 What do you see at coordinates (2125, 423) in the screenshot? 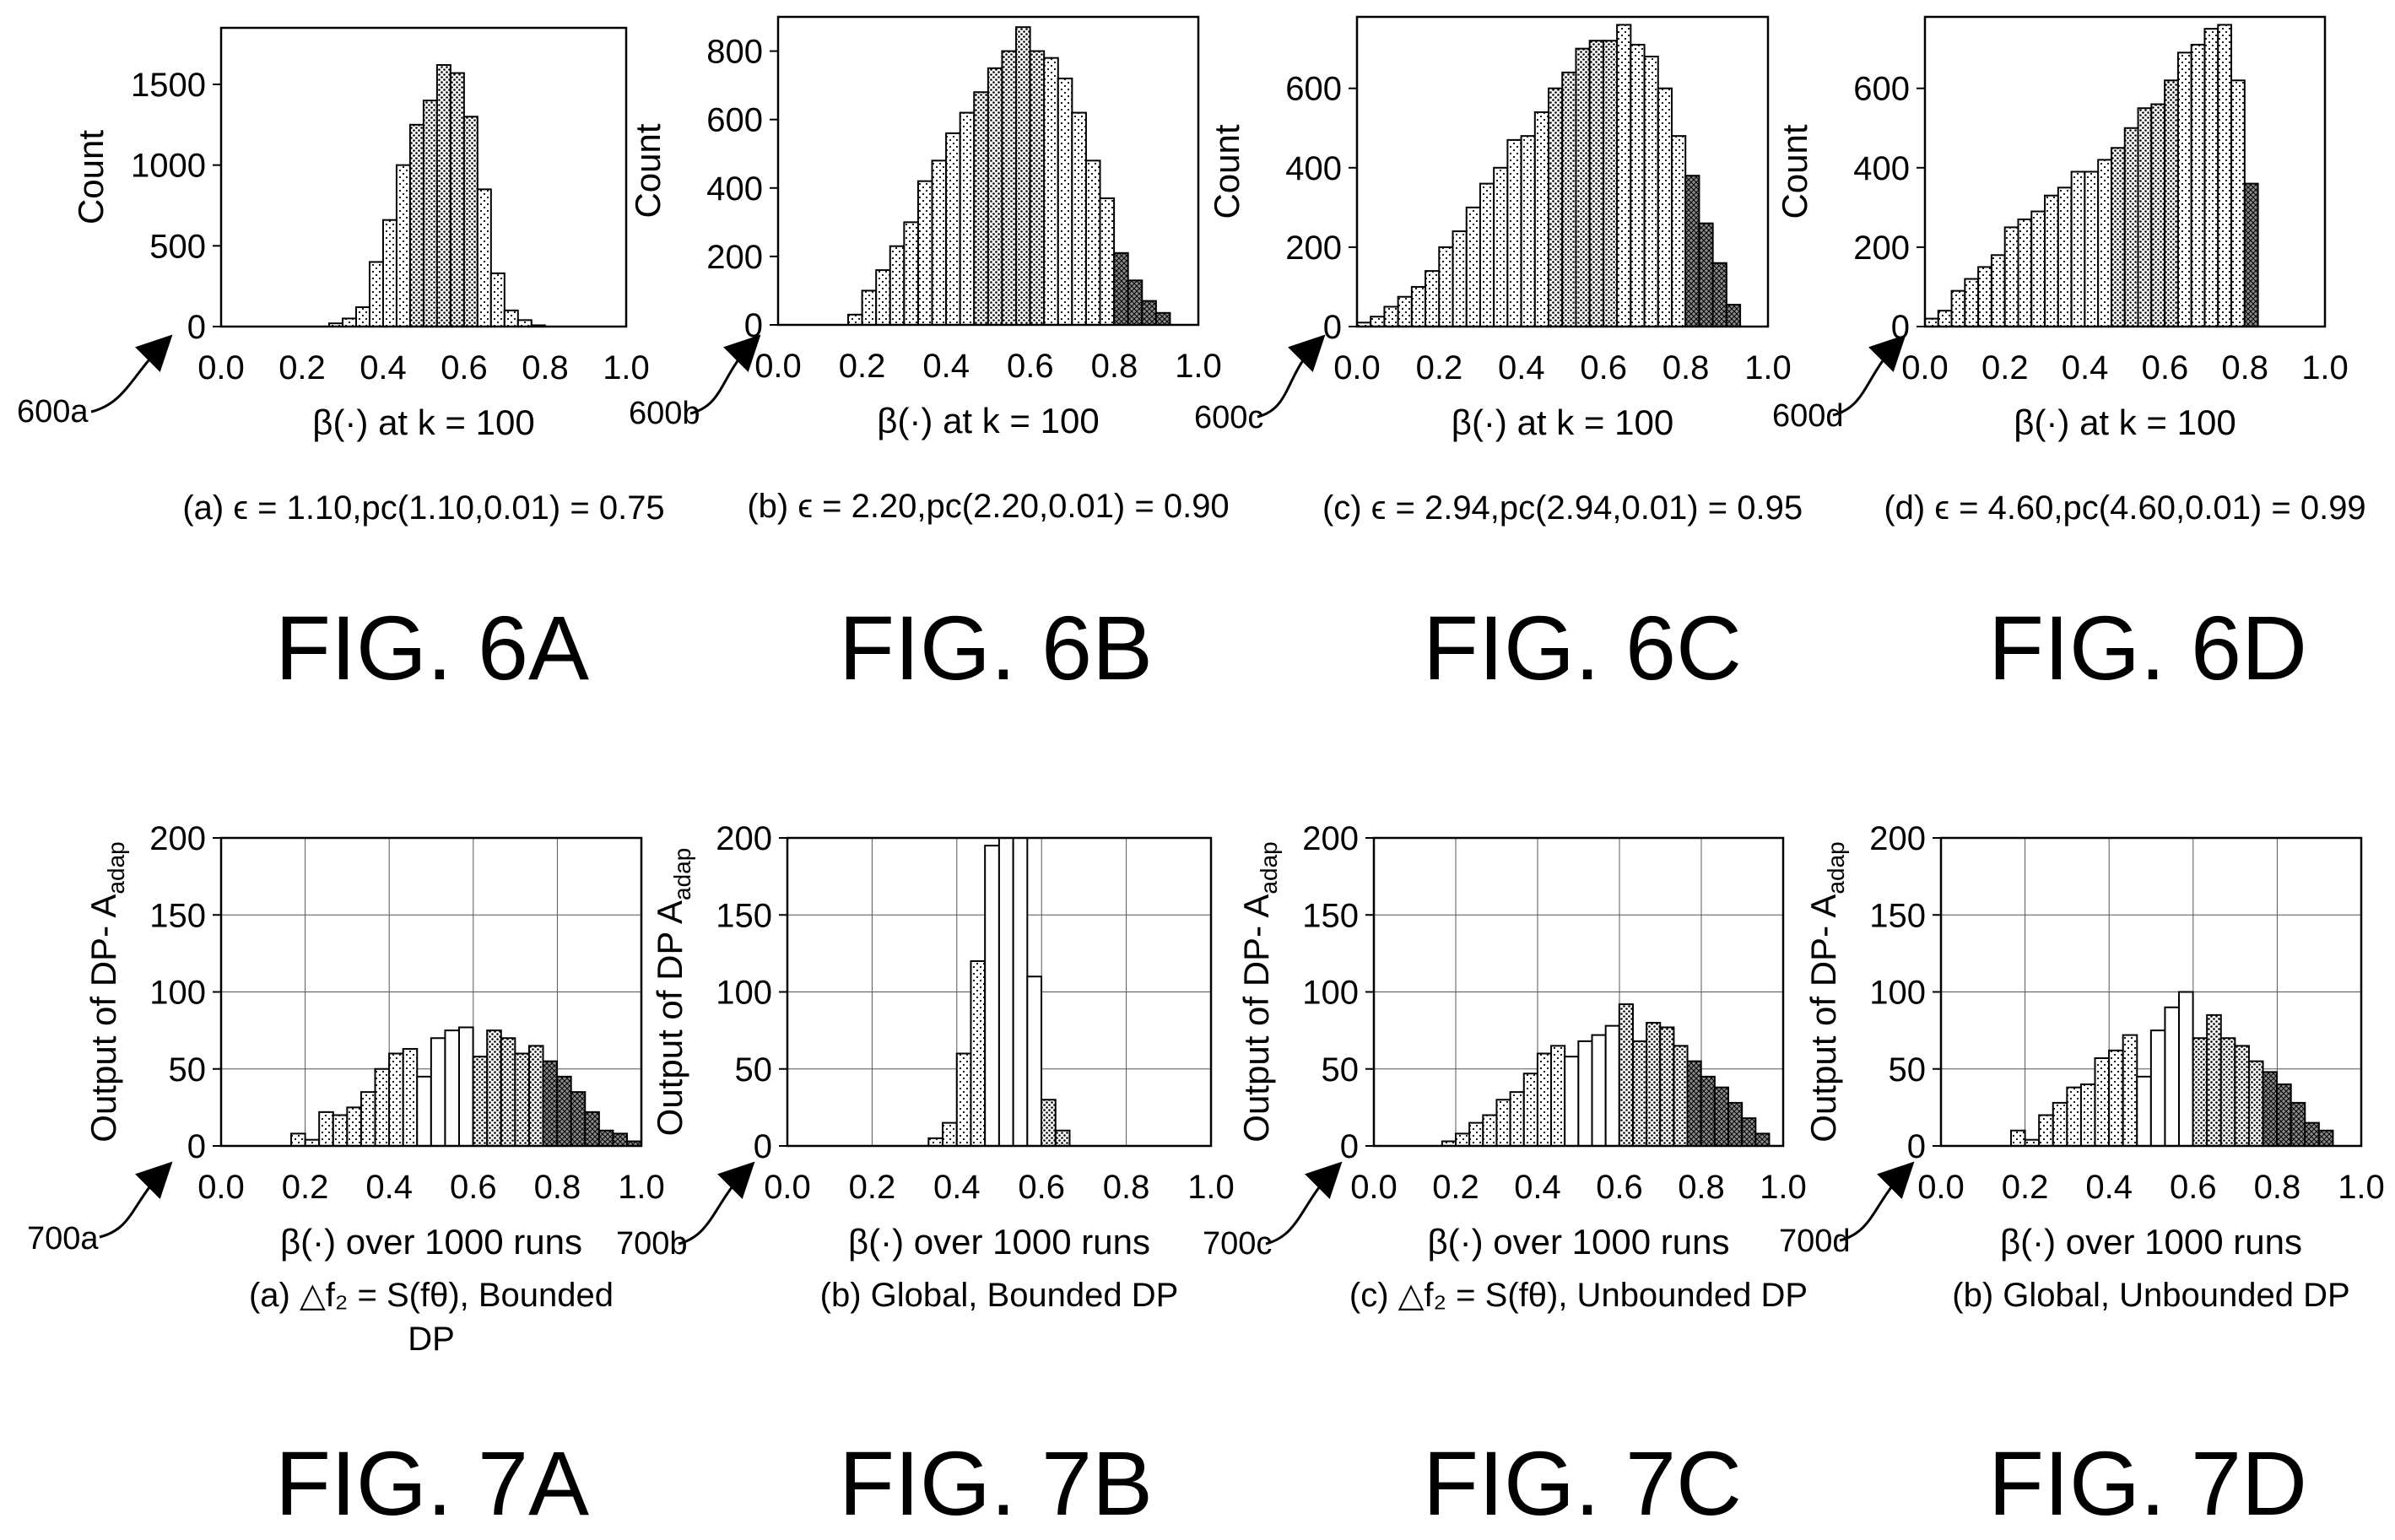
I see `x-axis-label: β(·) at k = 100` at bounding box center [2125, 423].